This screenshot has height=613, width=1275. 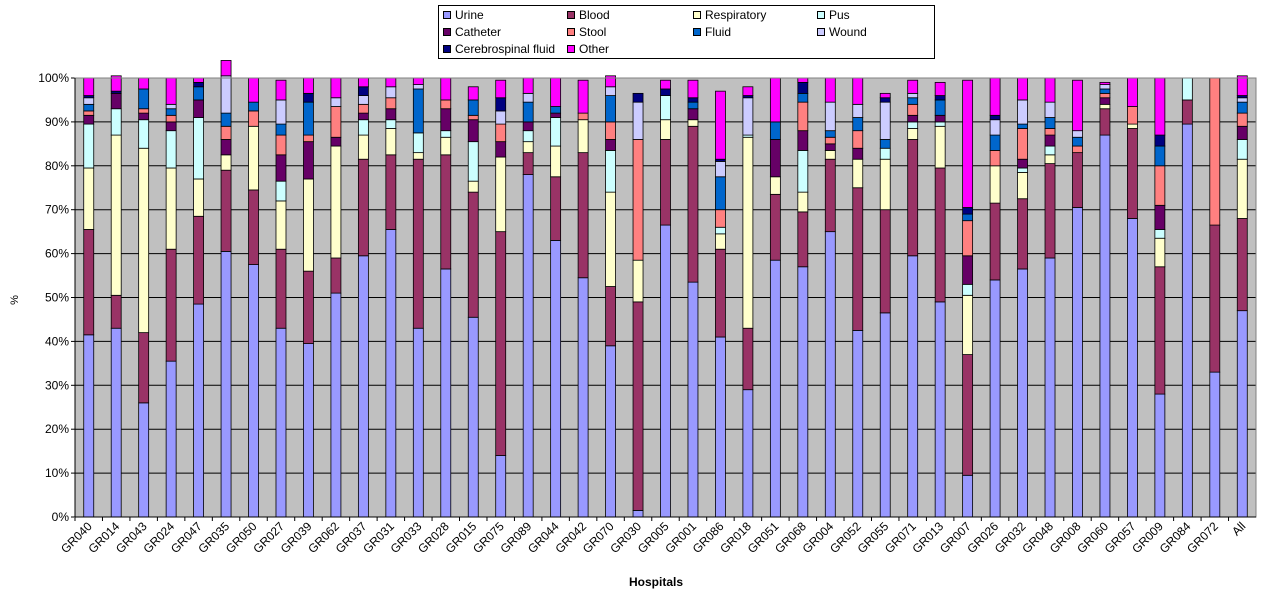 I want to click on legend-label: Cerebrospinal fluid, so click(x=505, y=49).